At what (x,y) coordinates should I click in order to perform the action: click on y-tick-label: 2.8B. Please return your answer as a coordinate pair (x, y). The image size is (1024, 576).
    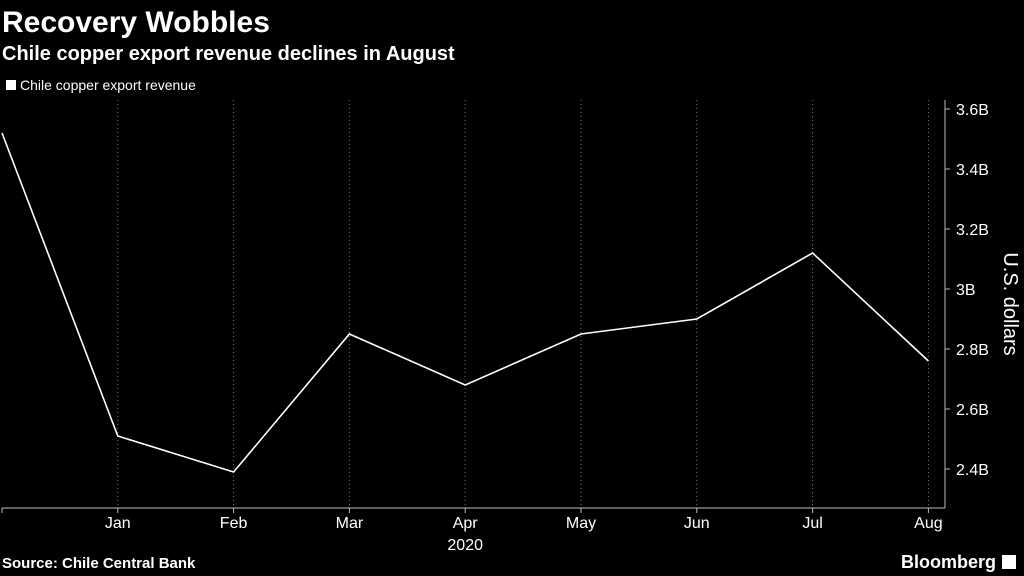
    Looking at the image, I should click on (972, 350).